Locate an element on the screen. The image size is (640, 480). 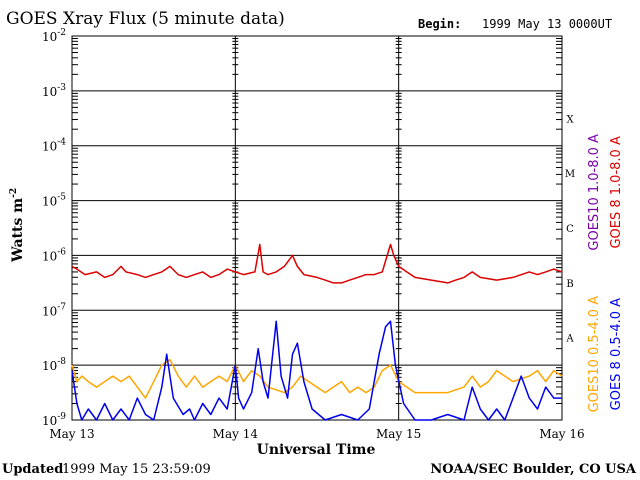
begin-value: 1999 May 13 0000UT is located at coordinates (547, 24).